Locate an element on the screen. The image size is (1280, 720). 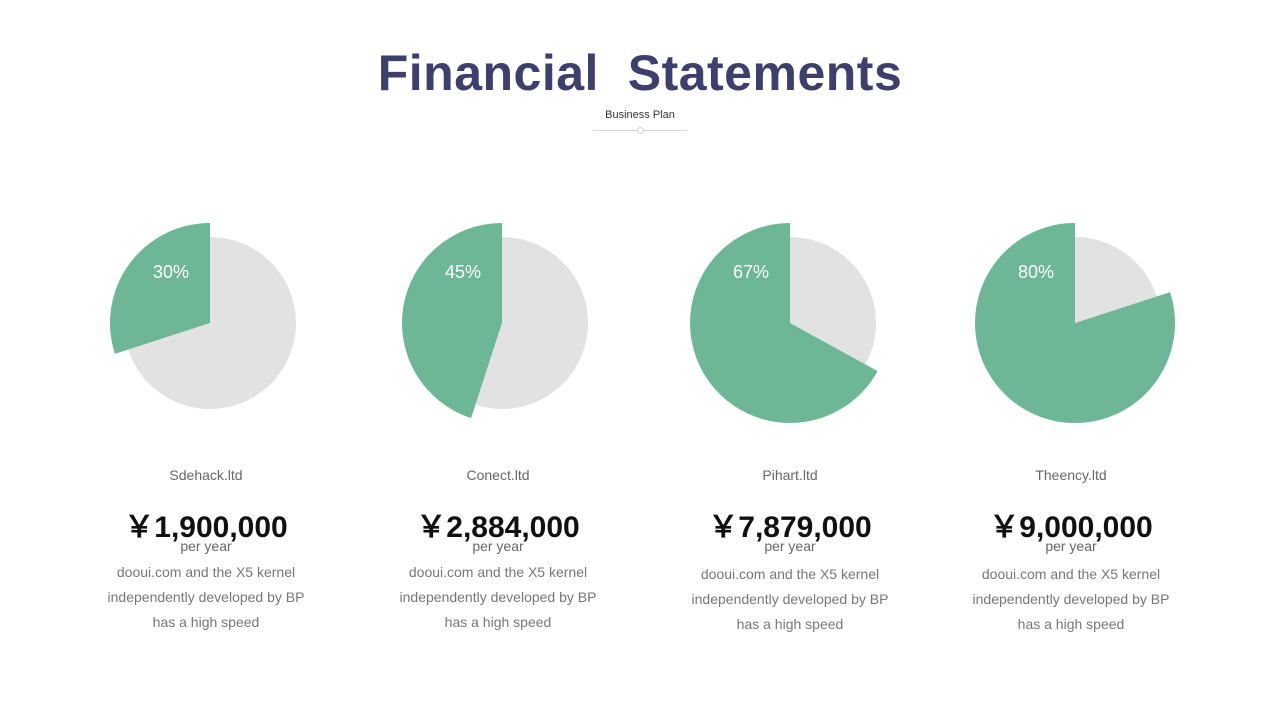
pie-chart-2: 45% is located at coordinates (494, 321).